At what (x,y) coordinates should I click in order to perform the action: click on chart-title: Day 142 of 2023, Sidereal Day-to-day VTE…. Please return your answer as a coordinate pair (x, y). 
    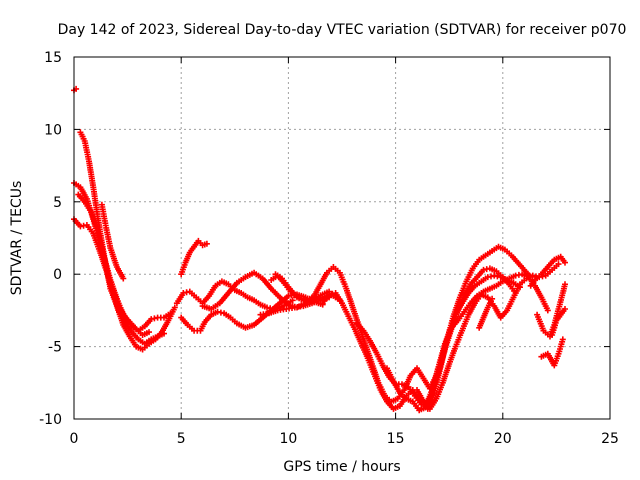
    Looking at the image, I should click on (342, 30).